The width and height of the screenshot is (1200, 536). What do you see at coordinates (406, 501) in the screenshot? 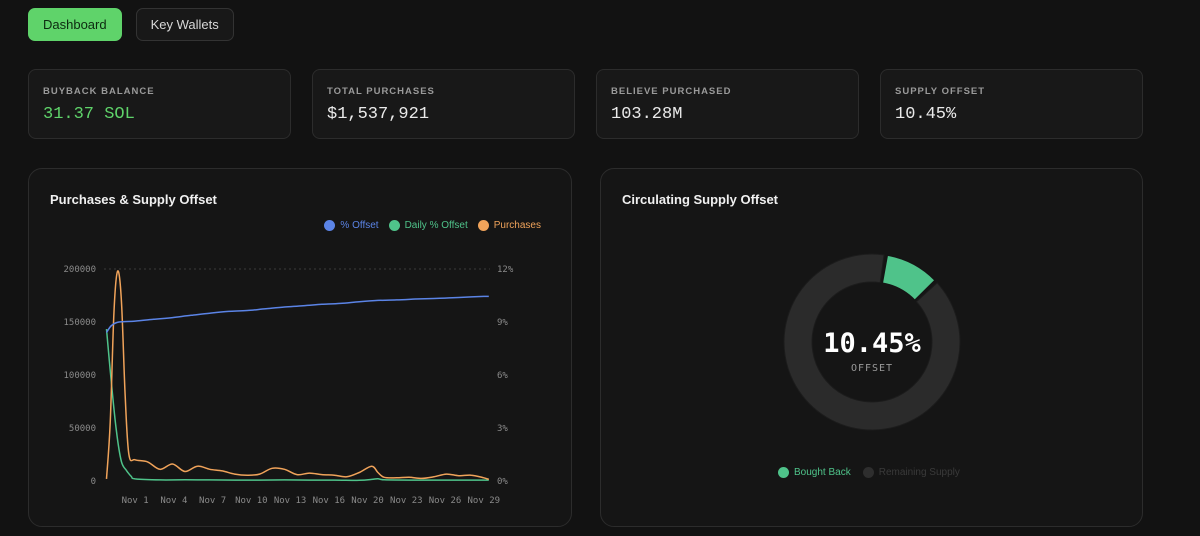
I see `x-tick-label: Nov 23` at bounding box center [406, 501].